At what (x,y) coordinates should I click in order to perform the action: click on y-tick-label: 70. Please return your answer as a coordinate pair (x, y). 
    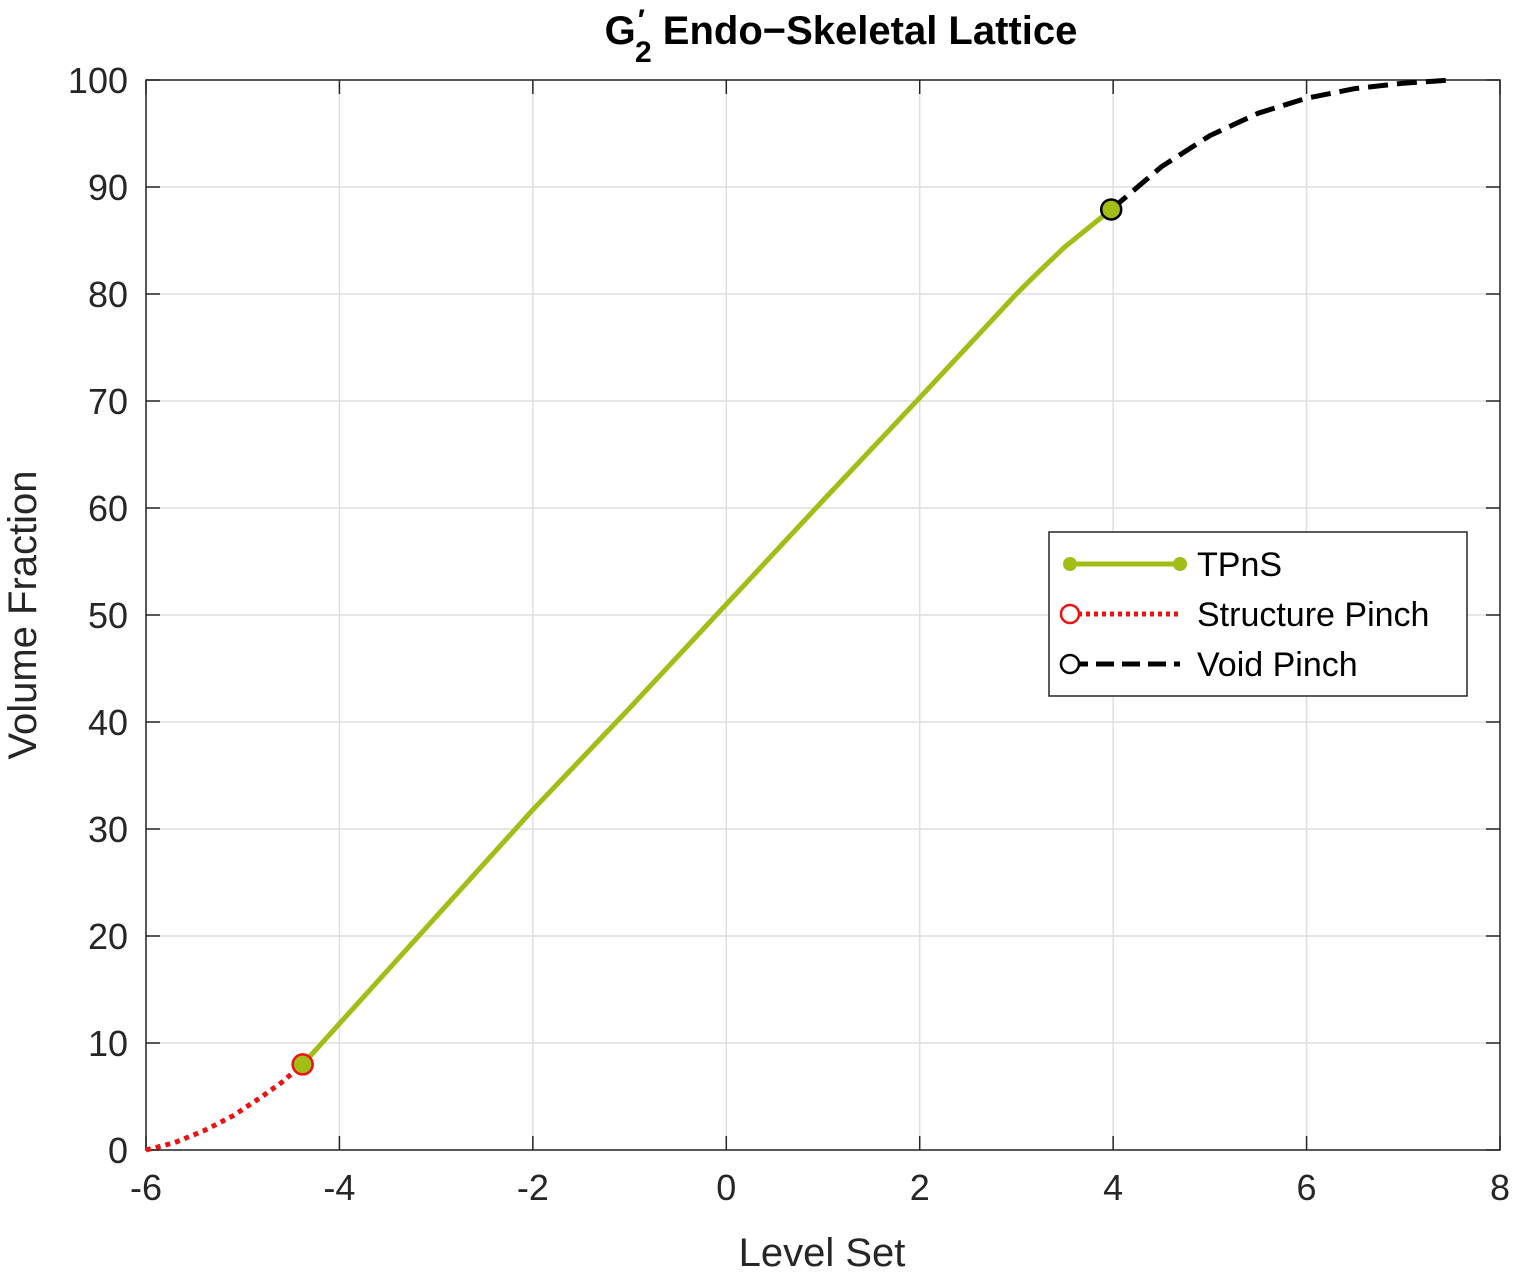
    Looking at the image, I should click on (108, 401).